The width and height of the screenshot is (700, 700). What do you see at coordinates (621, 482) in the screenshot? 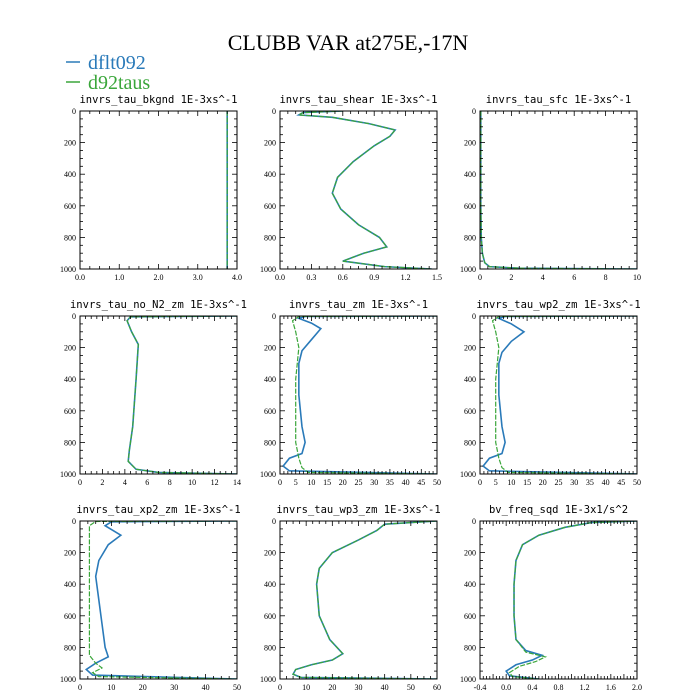
I see `x-tick-label: 45` at bounding box center [621, 482].